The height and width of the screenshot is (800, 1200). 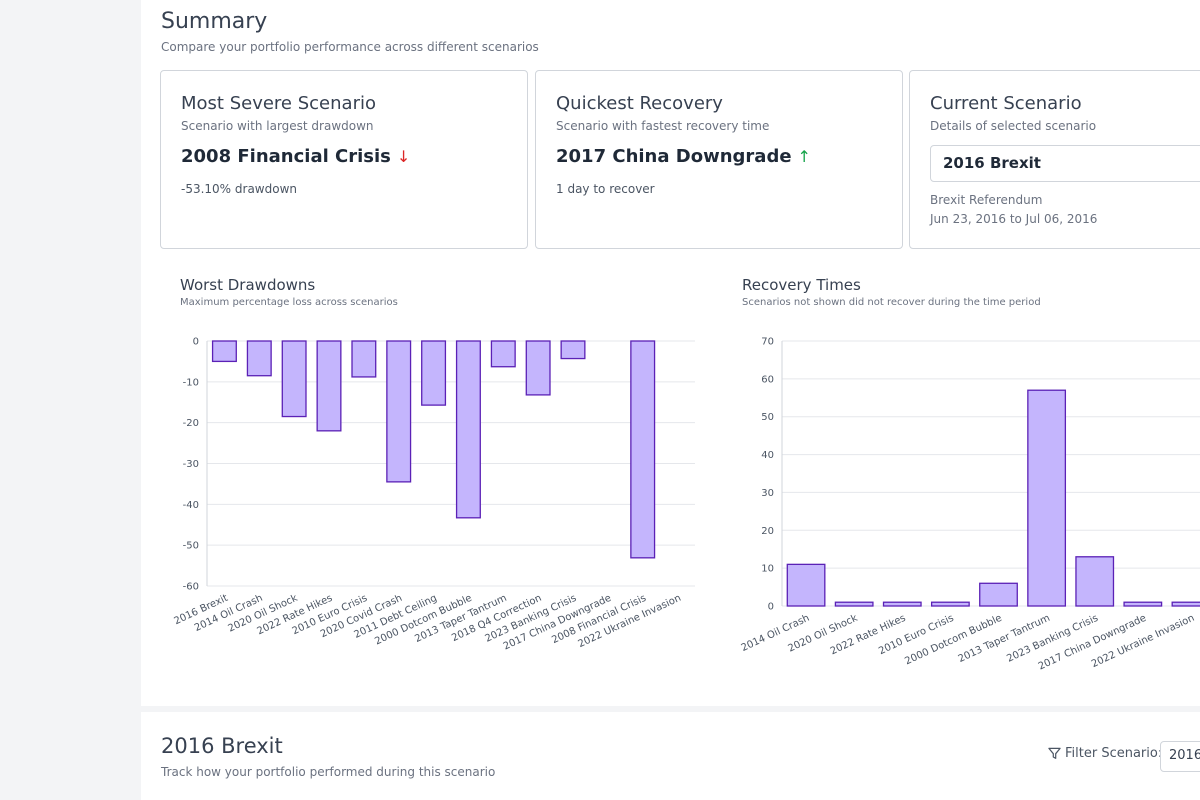 What do you see at coordinates (767, 569) in the screenshot?
I see `recovery-ytick-label: 10` at bounding box center [767, 569].